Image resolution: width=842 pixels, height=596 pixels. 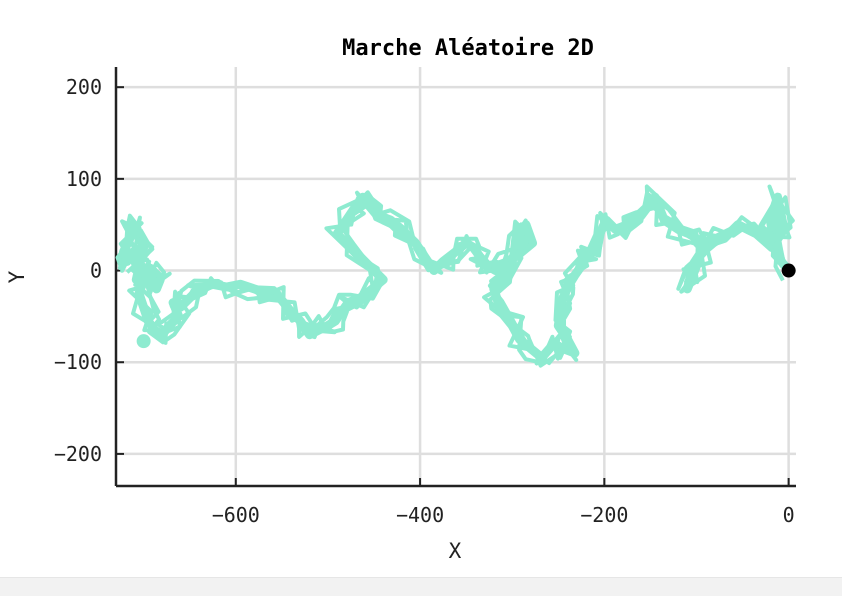 What do you see at coordinates (420, 515) in the screenshot?
I see `x-tick-label: −400` at bounding box center [420, 515].